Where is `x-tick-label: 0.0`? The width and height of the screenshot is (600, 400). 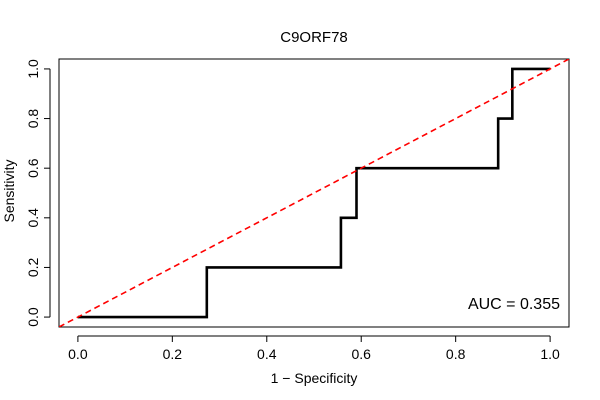 x-tick-label: 0.0 is located at coordinates (78, 354).